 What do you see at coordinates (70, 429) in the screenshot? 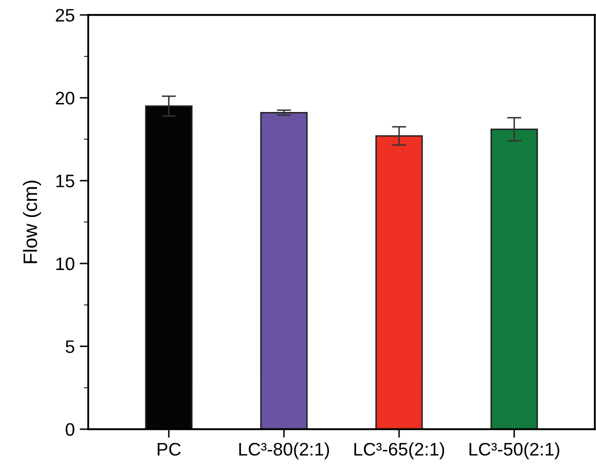
I see `y-tick-label: 0` at bounding box center [70, 429].